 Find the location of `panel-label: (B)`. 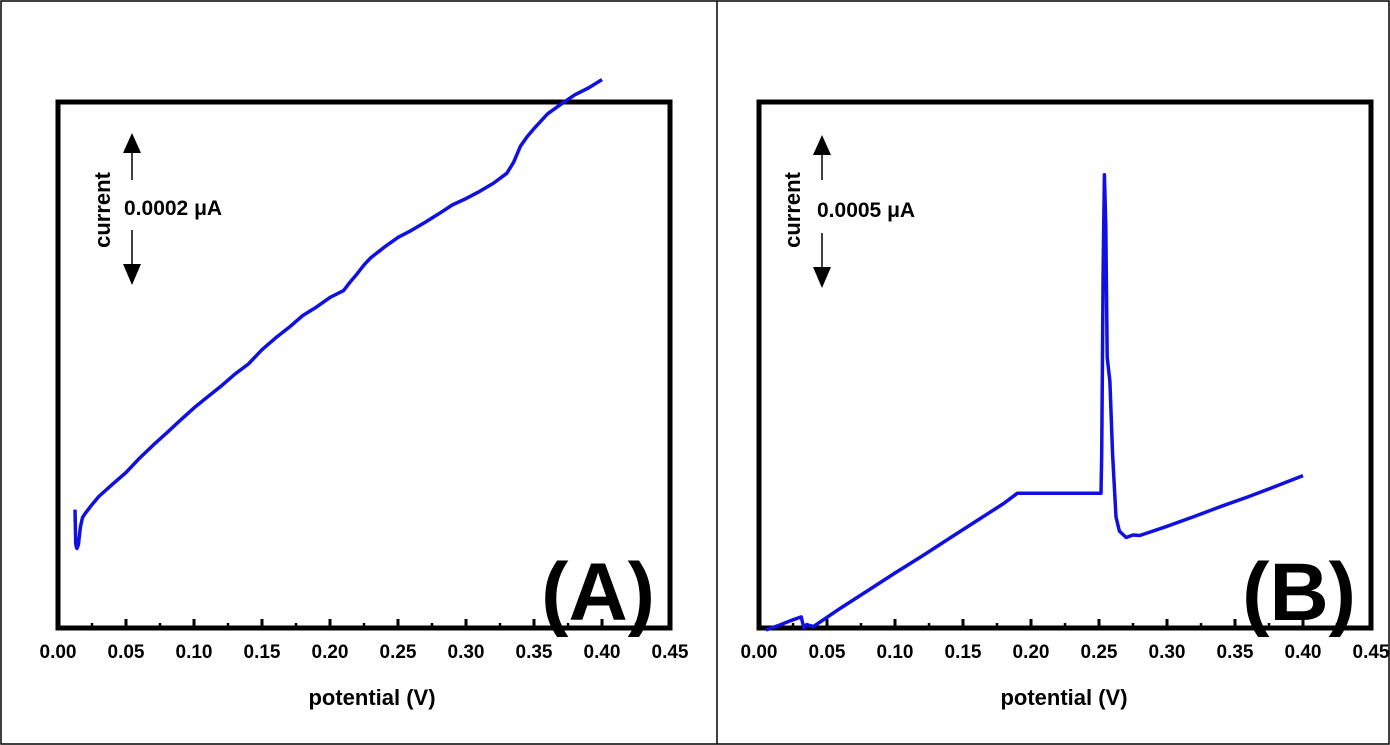

panel-label: (B) is located at coordinates (1299, 592).